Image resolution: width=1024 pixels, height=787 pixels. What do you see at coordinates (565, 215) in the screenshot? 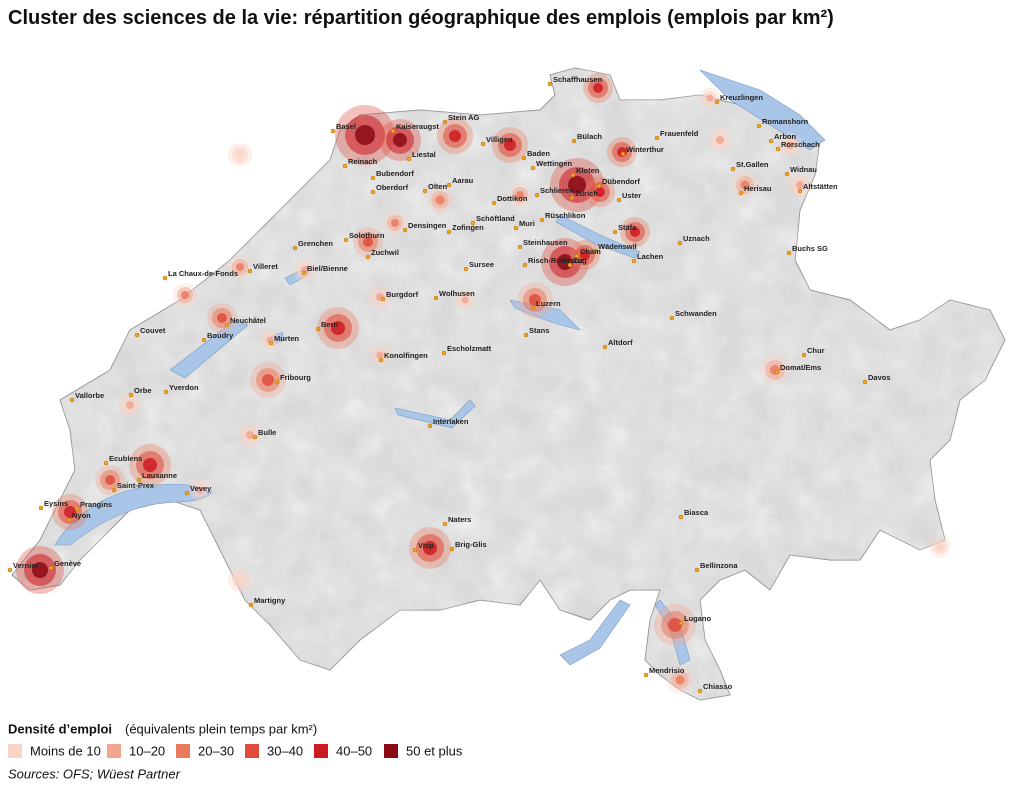
I see `place-label: Rüschlikon` at bounding box center [565, 215].